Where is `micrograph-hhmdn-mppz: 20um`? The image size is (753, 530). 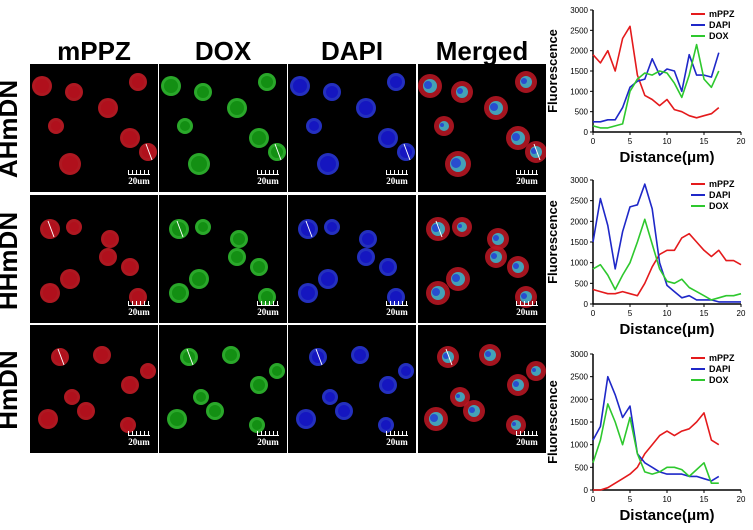 micrograph-hhmdn-mppz: 20um is located at coordinates (94, 259).